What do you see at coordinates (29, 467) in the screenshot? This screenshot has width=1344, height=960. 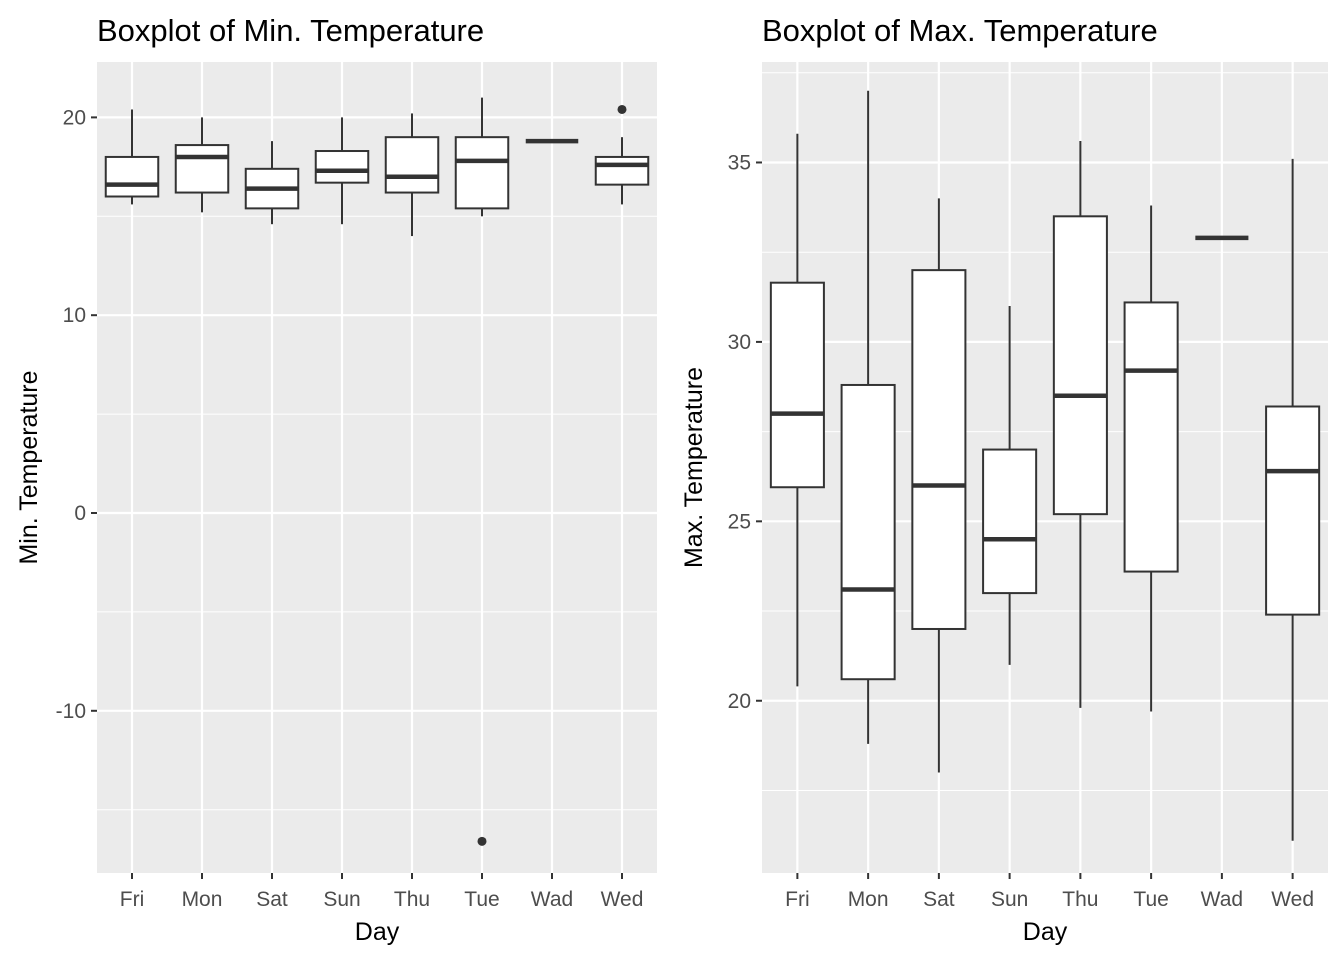 I see `y-axis-title: Min. Temperature` at bounding box center [29, 467].